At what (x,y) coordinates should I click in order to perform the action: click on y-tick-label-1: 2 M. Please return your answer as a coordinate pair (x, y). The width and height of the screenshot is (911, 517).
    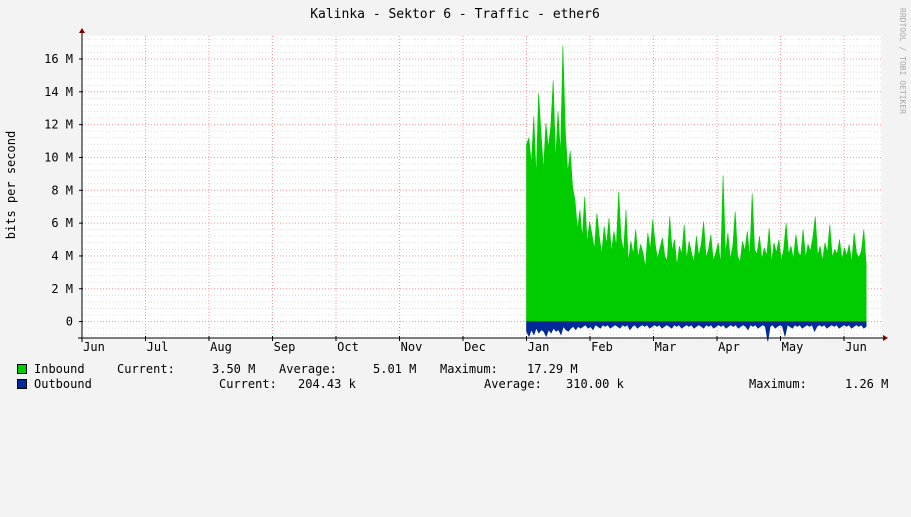
    Looking at the image, I should click on (62, 289).